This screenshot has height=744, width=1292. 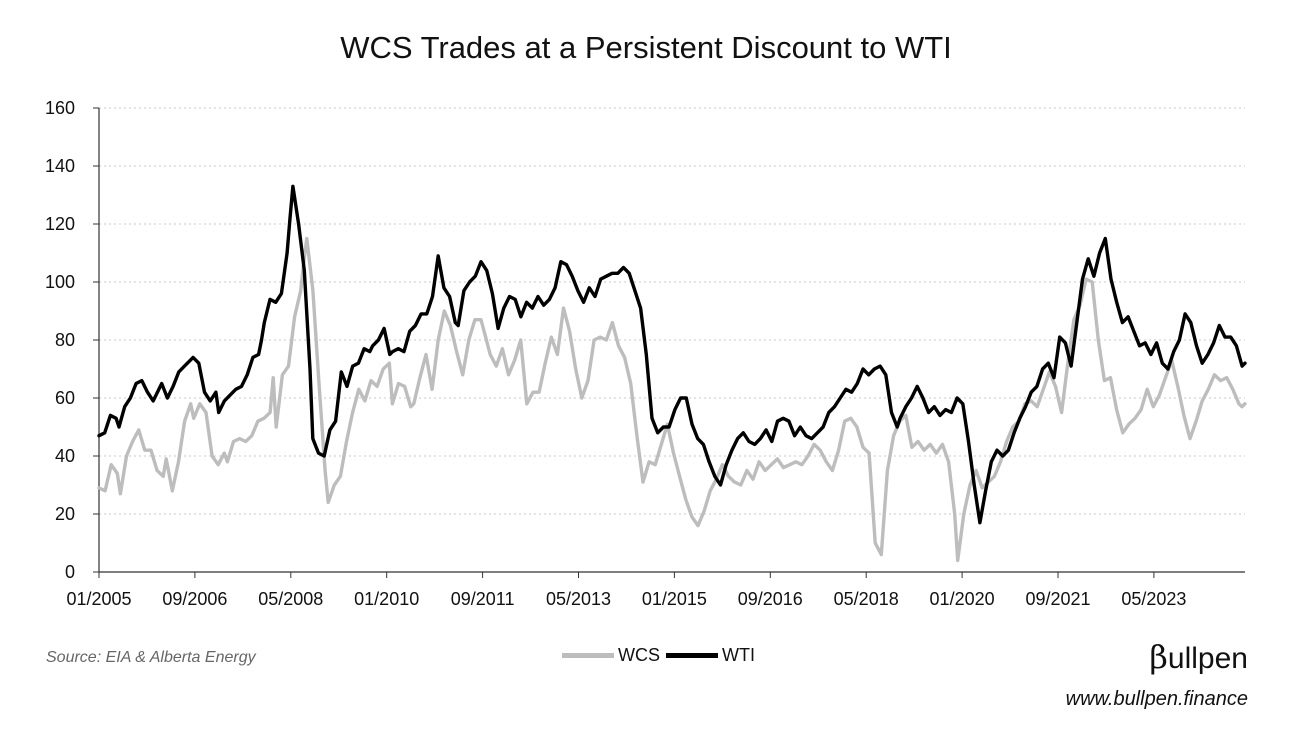 What do you see at coordinates (290, 599) in the screenshot?
I see `x-tick-label: 05/2008` at bounding box center [290, 599].